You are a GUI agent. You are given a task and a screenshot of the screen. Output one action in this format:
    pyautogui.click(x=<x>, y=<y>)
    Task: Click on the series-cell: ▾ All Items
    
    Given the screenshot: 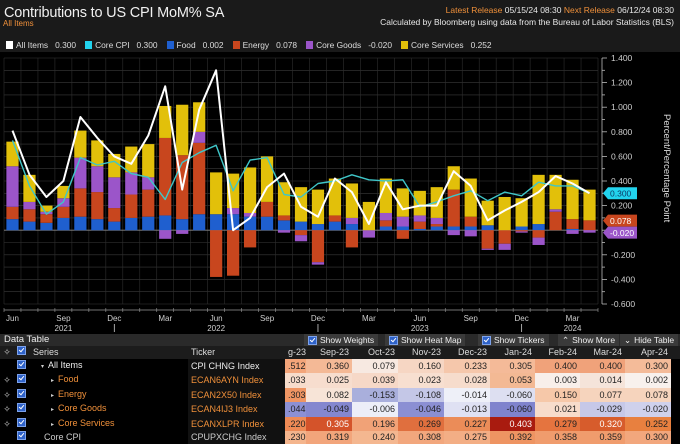 What is the action you would take?
    pyautogui.click(x=109, y=366)
    